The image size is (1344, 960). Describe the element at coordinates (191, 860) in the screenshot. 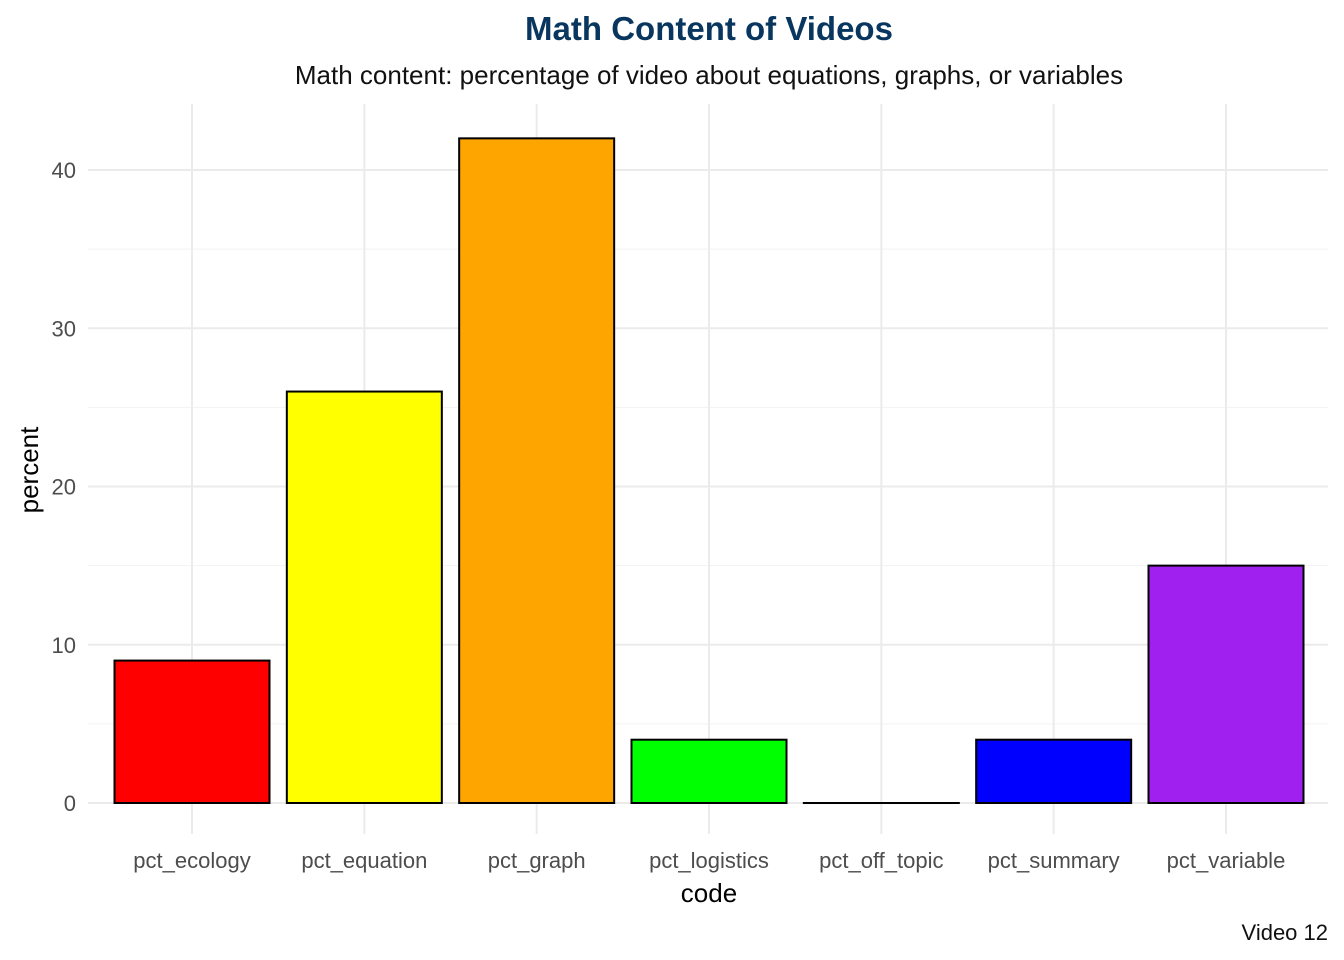

I see `x-tick-label: pct_ecology` at that location.